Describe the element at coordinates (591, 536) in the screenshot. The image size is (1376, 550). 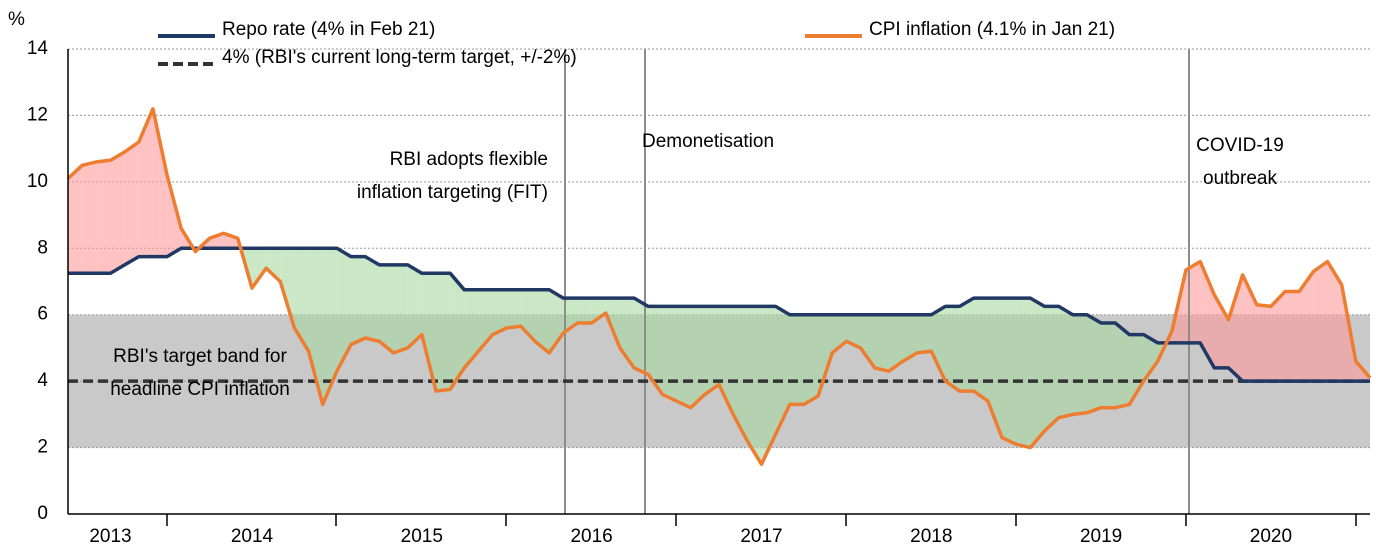
I see `x-tick-label: 2016` at that location.